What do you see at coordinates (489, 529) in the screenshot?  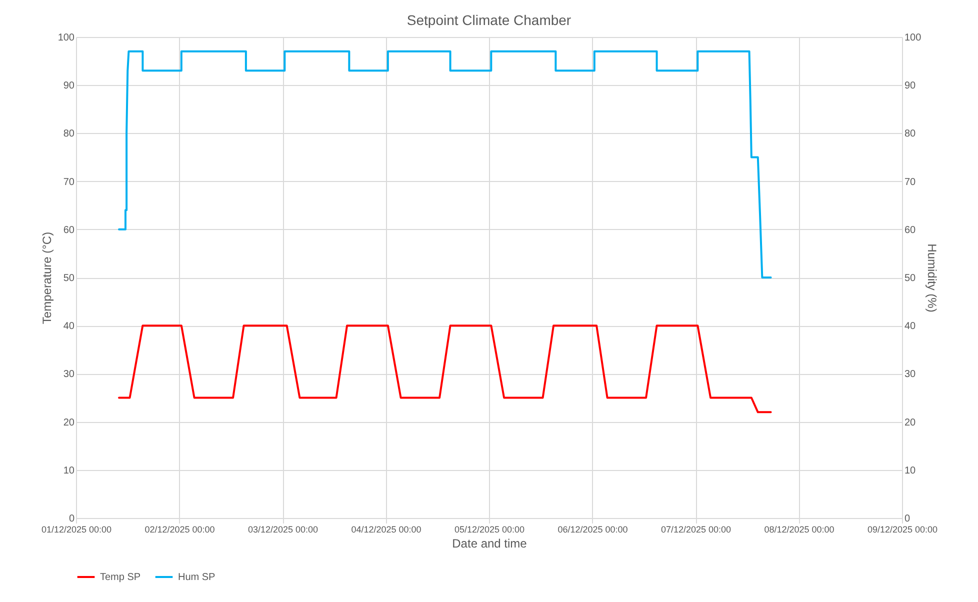 I see `x-tick-label: 05/12/2025 00:00` at bounding box center [489, 529].